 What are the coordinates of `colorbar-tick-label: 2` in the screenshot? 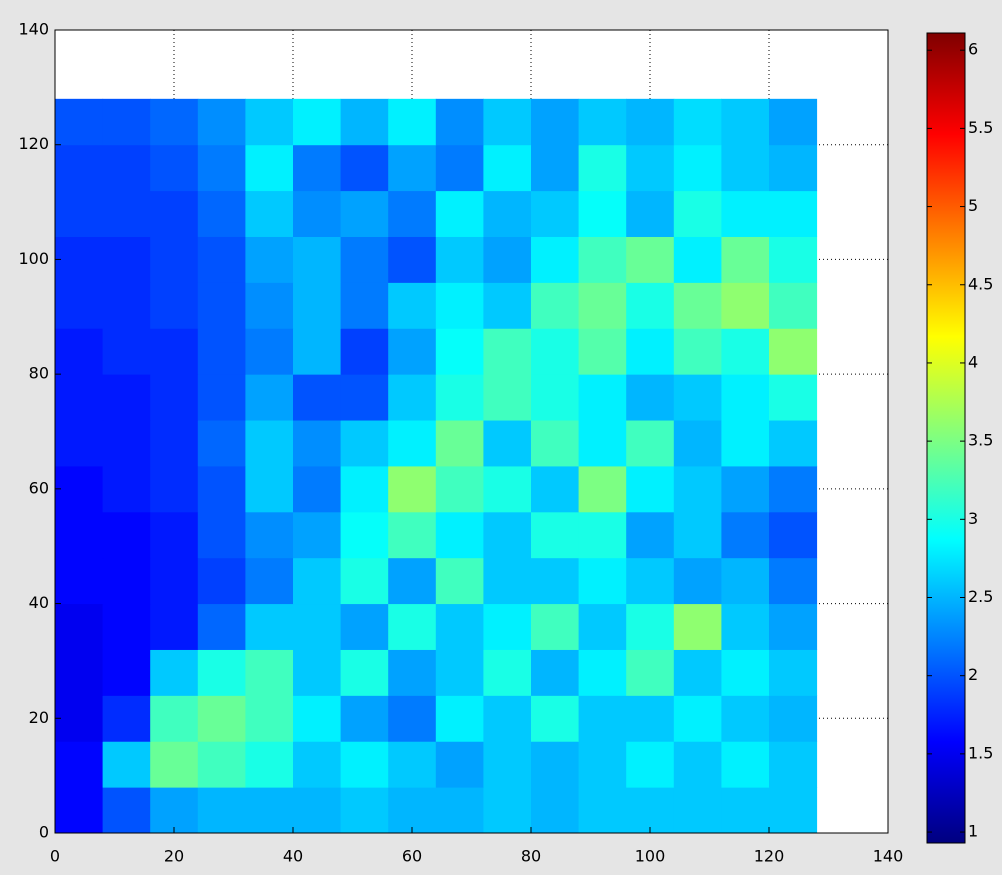 It's located at (973, 674).